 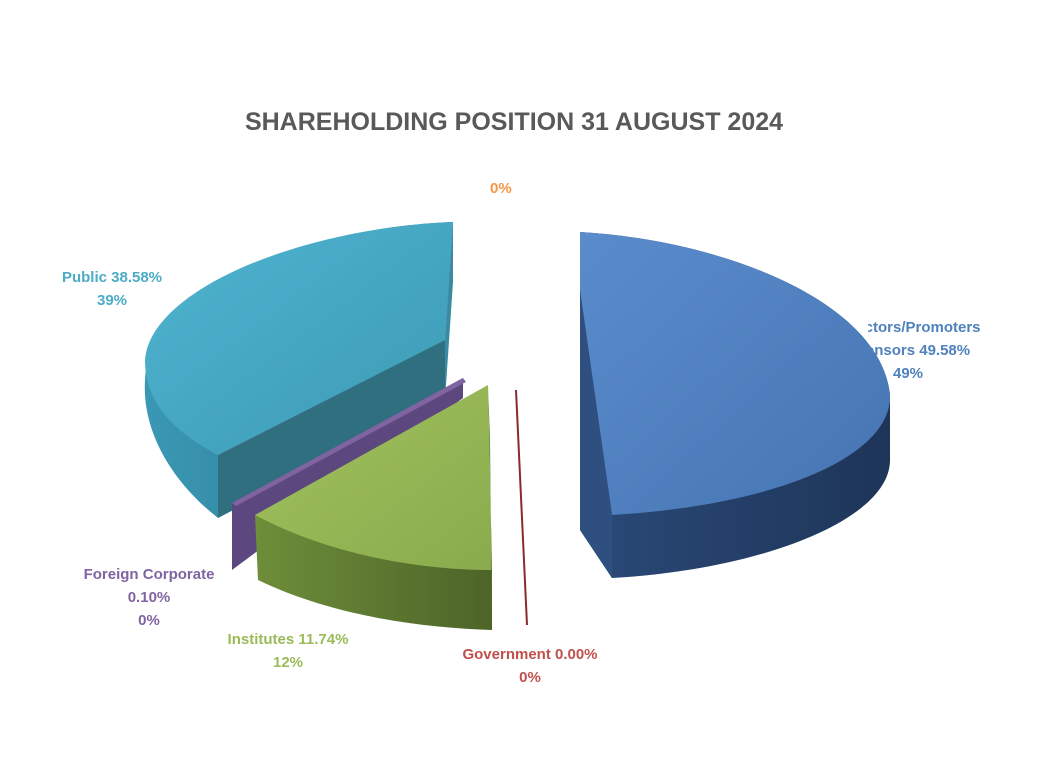 What do you see at coordinates (924, 350) in the screenshot?
I see `label-directors: Directors/Promoters Sponsors 49.58% 49%` at bounding box center [924, 350].